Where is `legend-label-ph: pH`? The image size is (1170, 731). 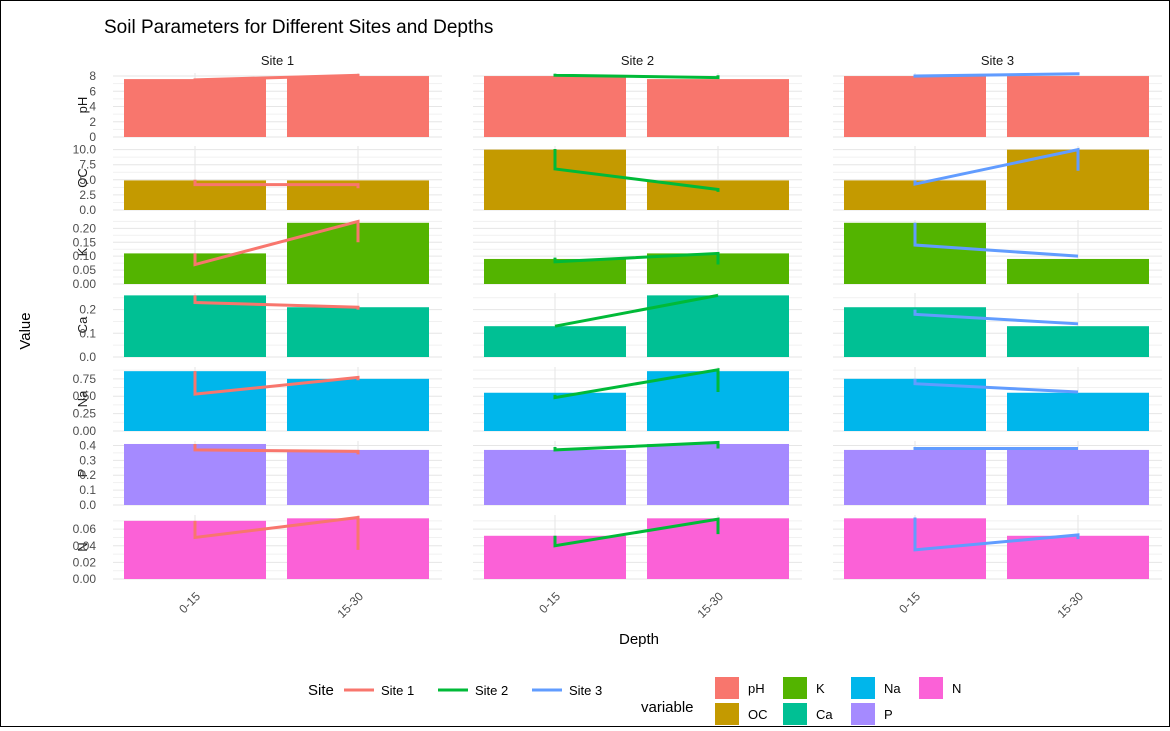
legend-label-ph: pH is located at coordinates (756, 688).